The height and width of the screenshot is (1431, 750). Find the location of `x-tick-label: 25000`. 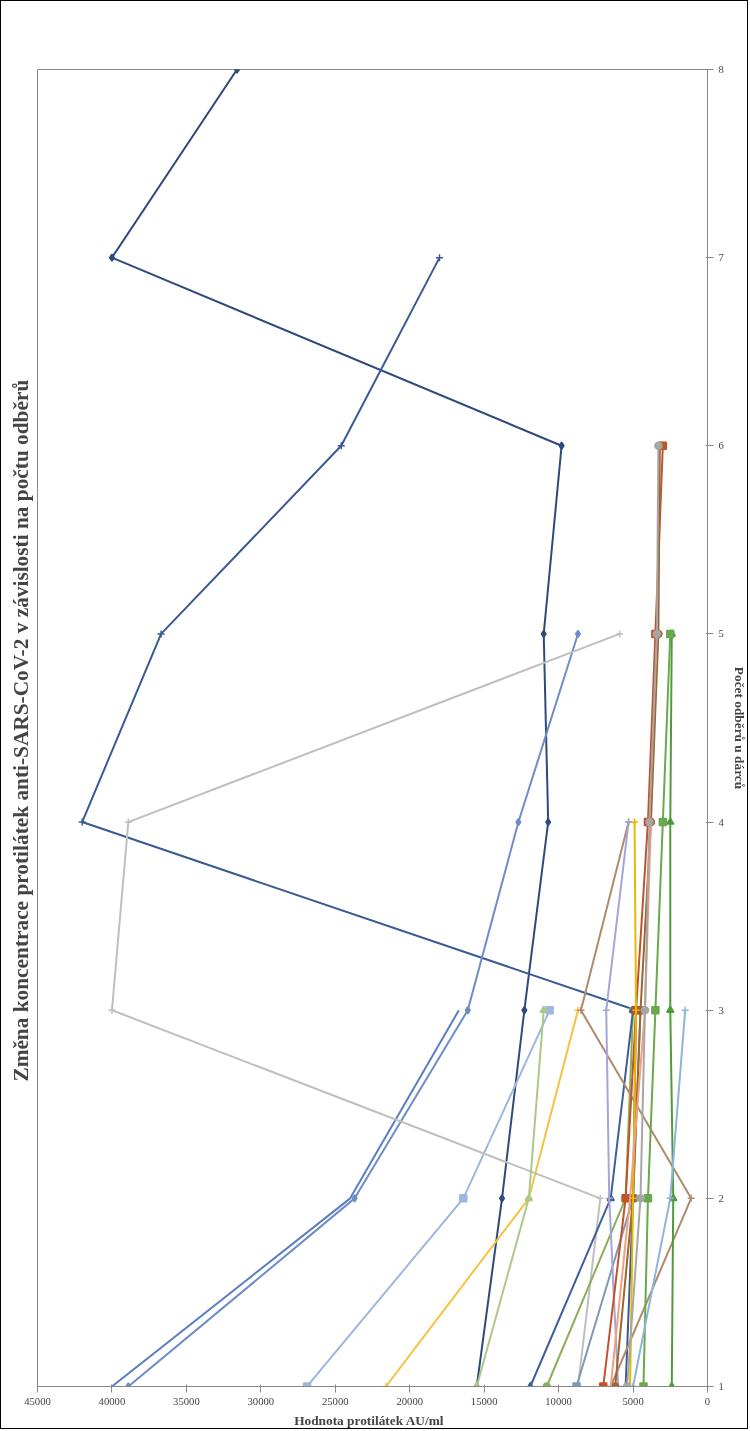

x-tick-label: 25000 is located at coordinates (335, 1401).